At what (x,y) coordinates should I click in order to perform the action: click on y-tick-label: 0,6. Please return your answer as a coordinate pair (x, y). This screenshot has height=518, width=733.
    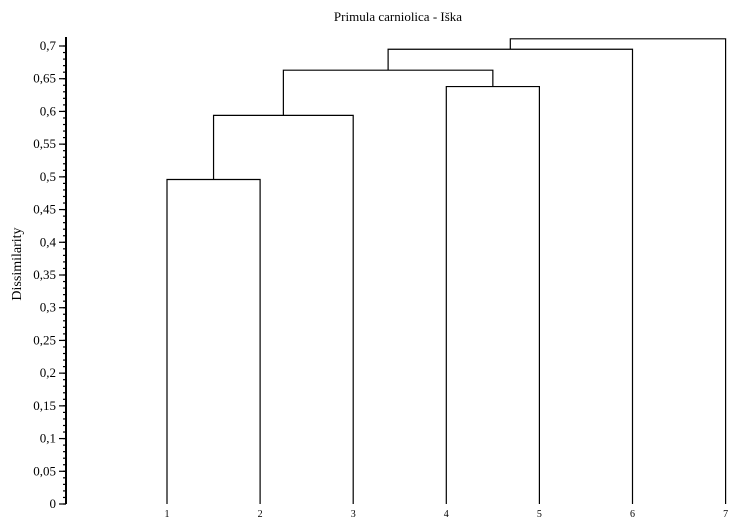
    Looking at the image, I should click on (48, 110).